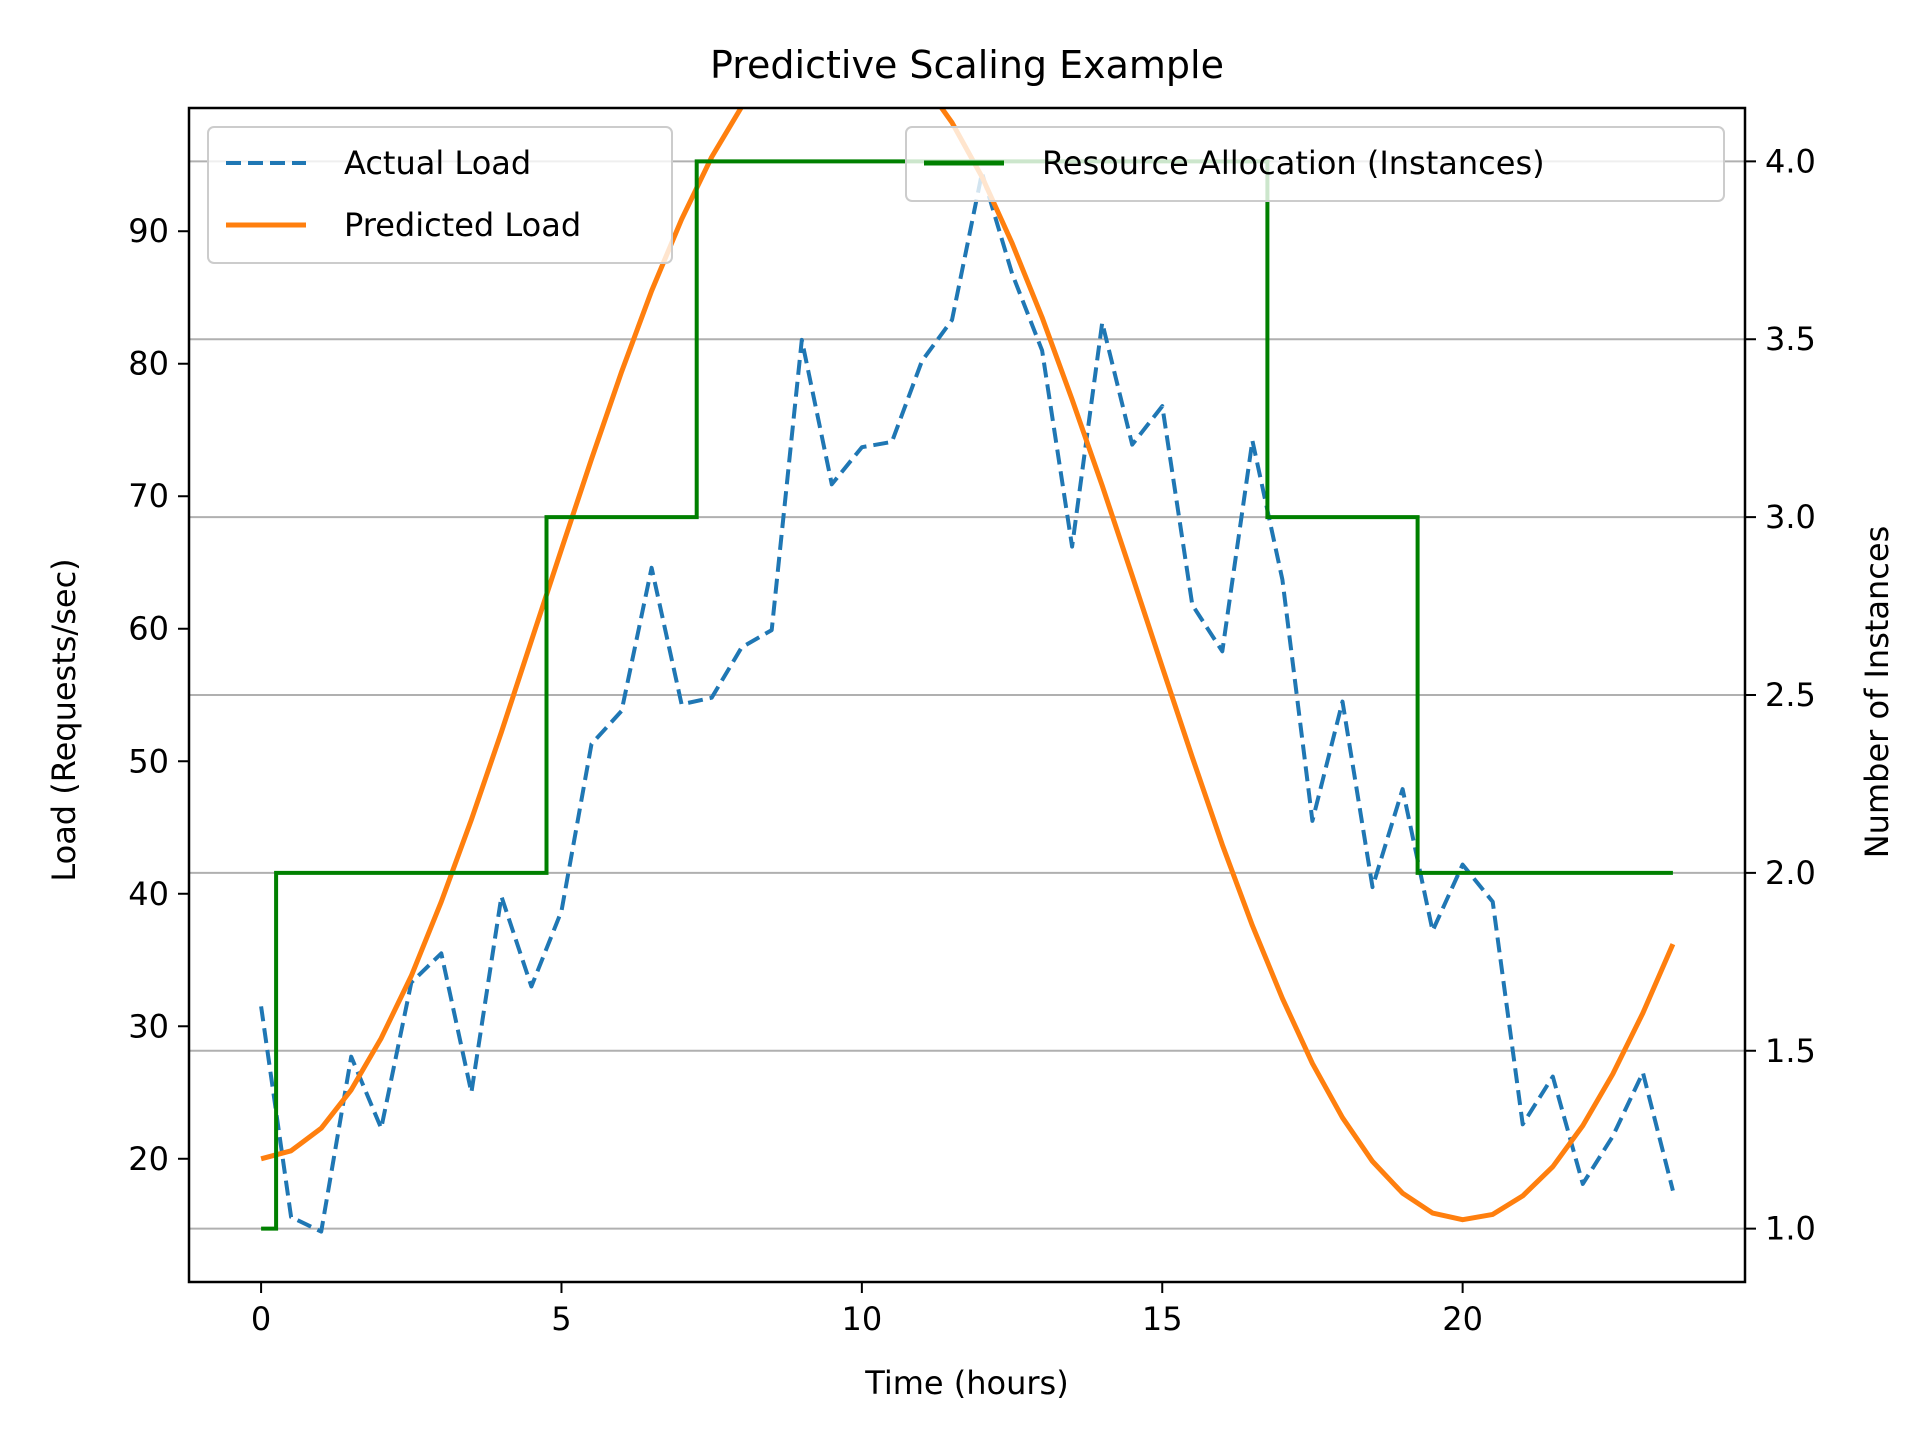  What do you see at coordinates (1790, 695) in the screenshot?
I see `y2-tick-label: 2.5` at bounding box center [1790, 695].